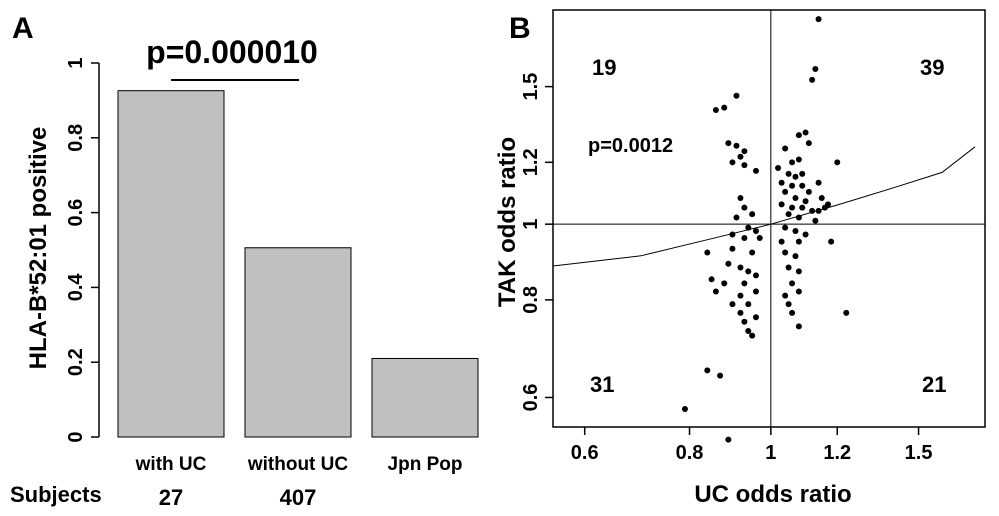 Image resolution: width=999 pixels, height=516 pixels. What do you see at coordinates (764, 206) in the screenshot?
I see `trend-line` at bounding box center [764, 206].